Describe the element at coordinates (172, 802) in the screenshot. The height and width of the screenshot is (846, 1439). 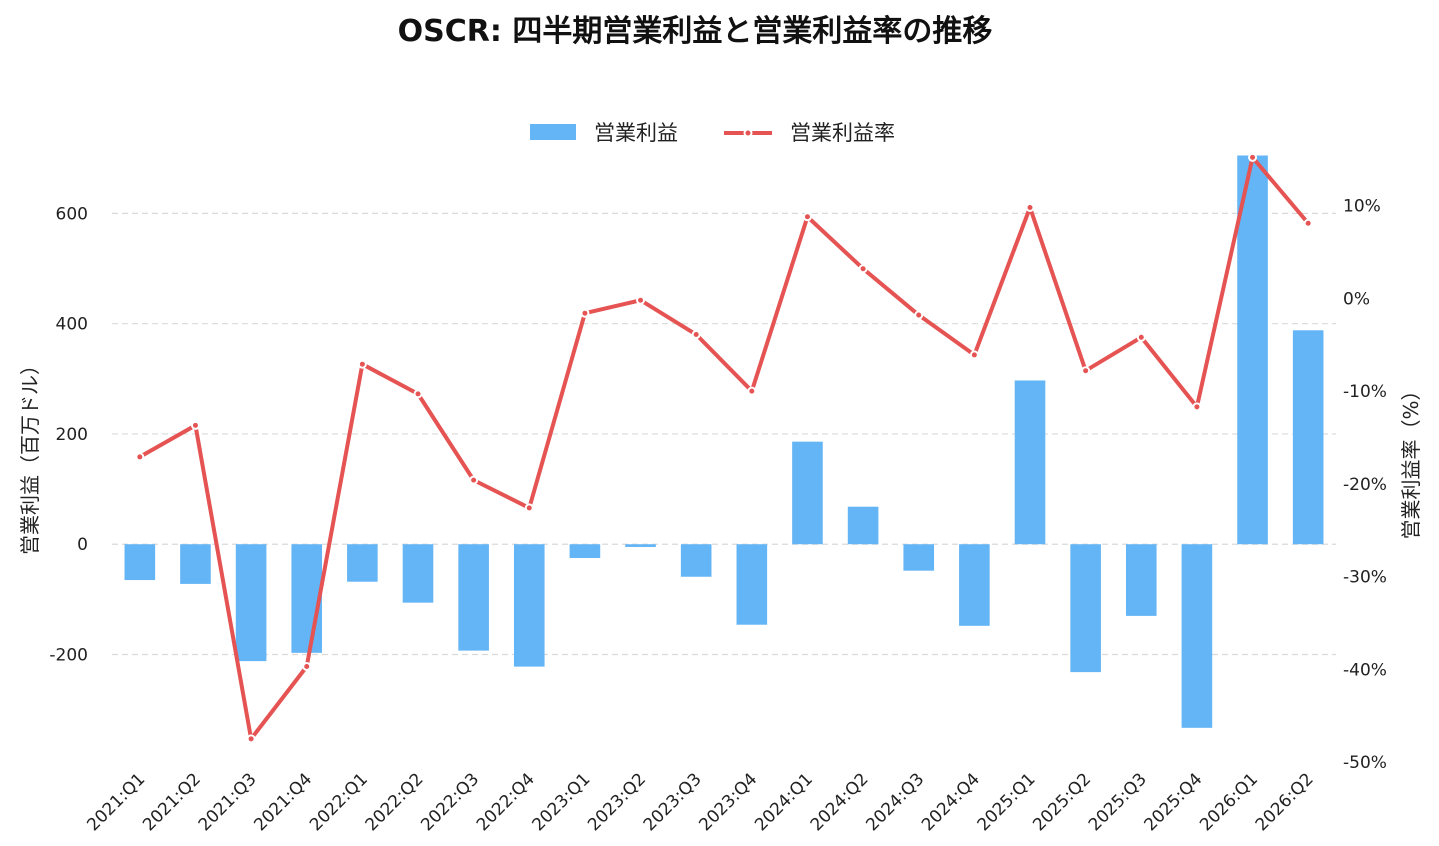
I see `x-tick-label: 2021:Q2` at that location.